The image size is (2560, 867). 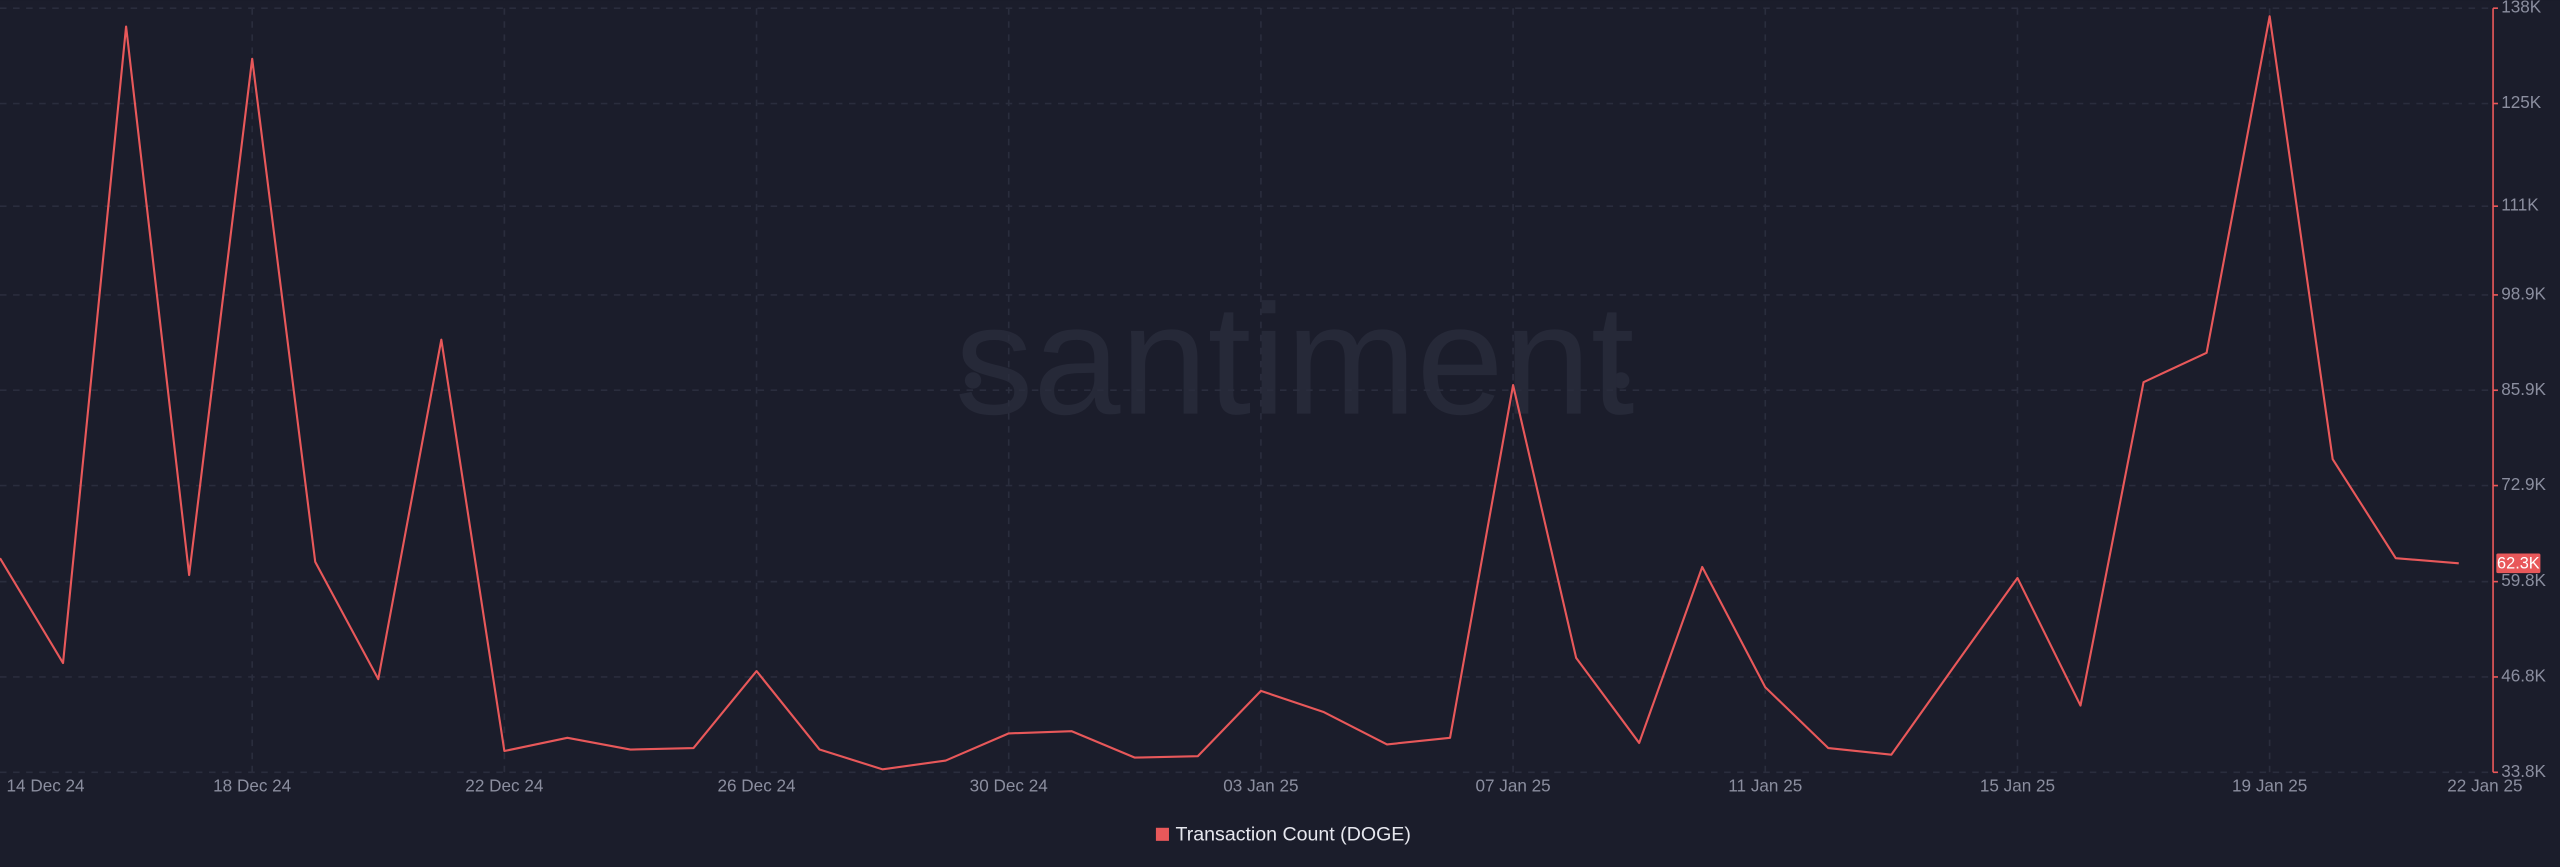 I want to click on watermark: santiment, so click(x=1294, y=360).